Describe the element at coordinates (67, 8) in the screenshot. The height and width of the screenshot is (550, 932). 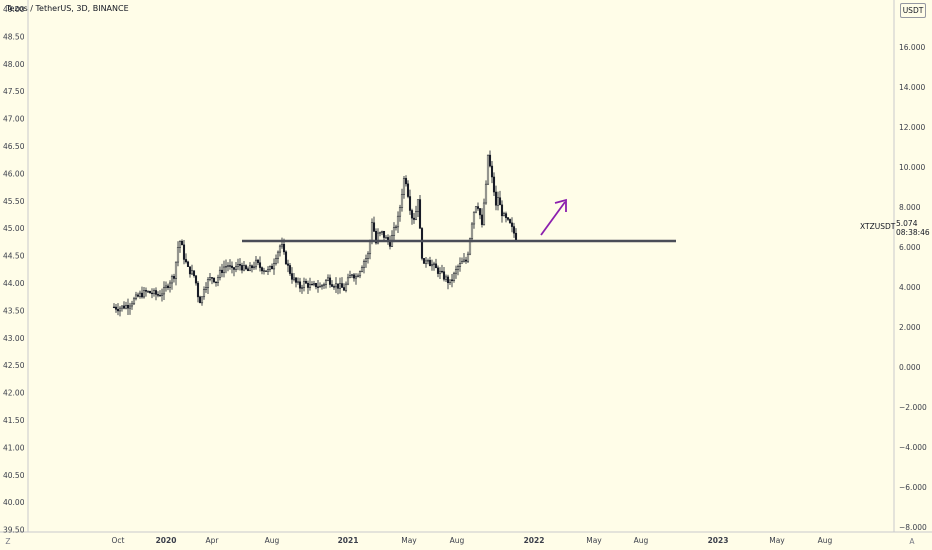
I see `chart-title: Tezos / TetherUS, 3D, BINANCE` at that location.